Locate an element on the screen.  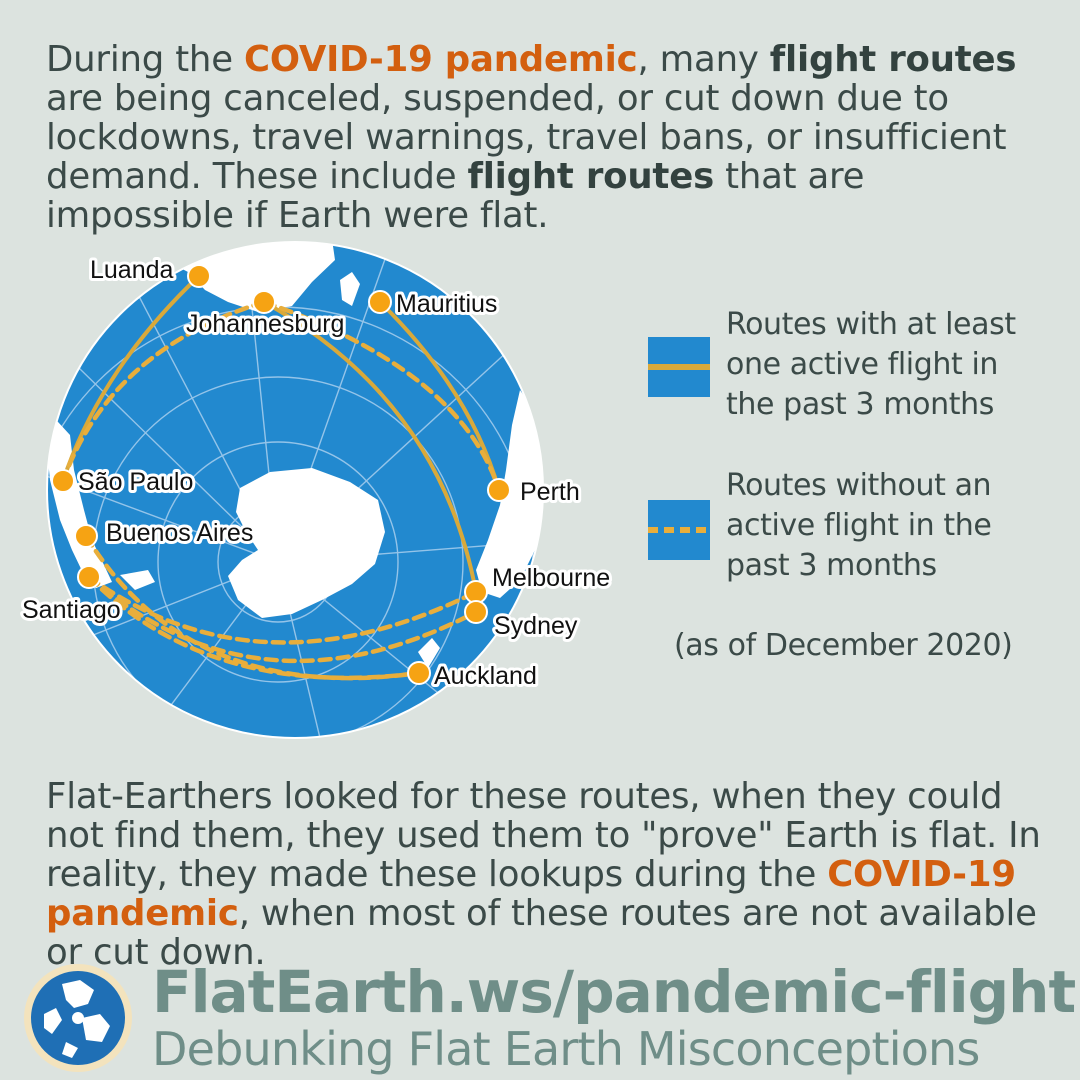
route-johannesburg-sao-paulo is located at coordinates (163, 391).